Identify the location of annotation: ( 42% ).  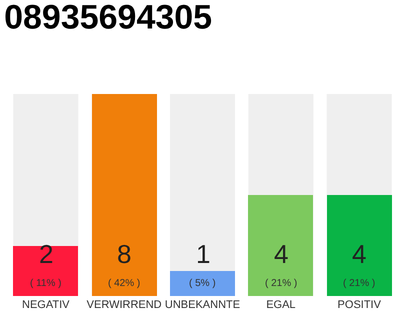
(124, 283).